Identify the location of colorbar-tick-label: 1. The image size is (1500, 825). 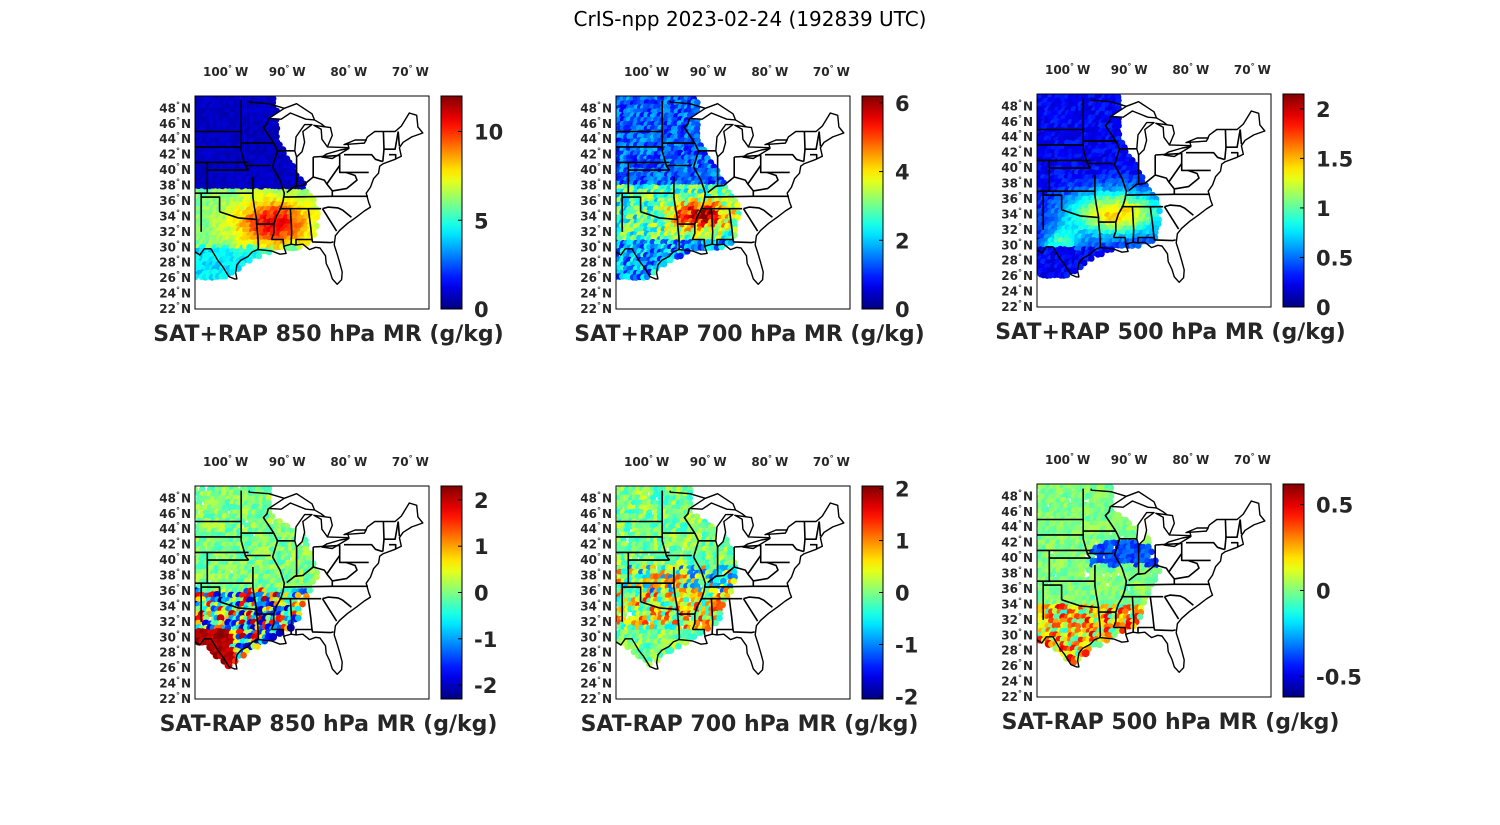
(481, 547).